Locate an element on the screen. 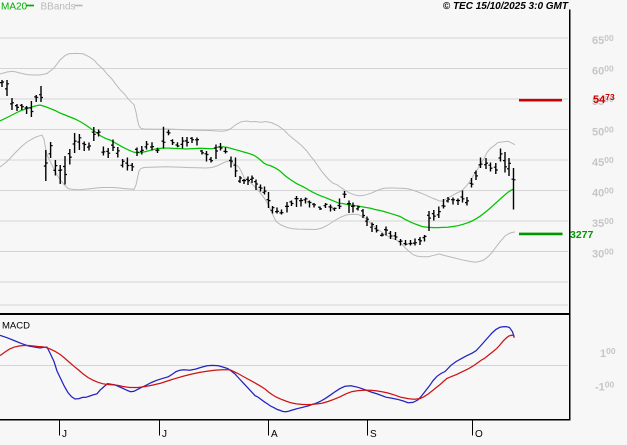  svg-text: BBands is located at coordinates (58, 7).